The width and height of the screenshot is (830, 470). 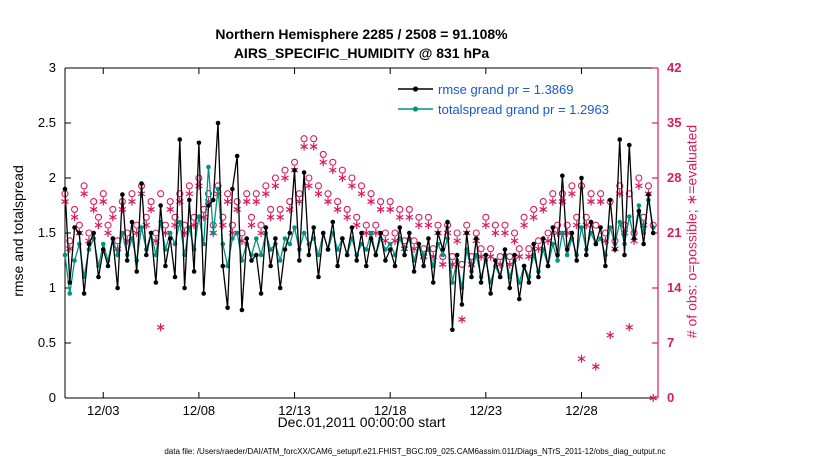 I want to click on legend-entry-totalspread: totalspread grand pr = 1.2963, so click(x=523, y=109).